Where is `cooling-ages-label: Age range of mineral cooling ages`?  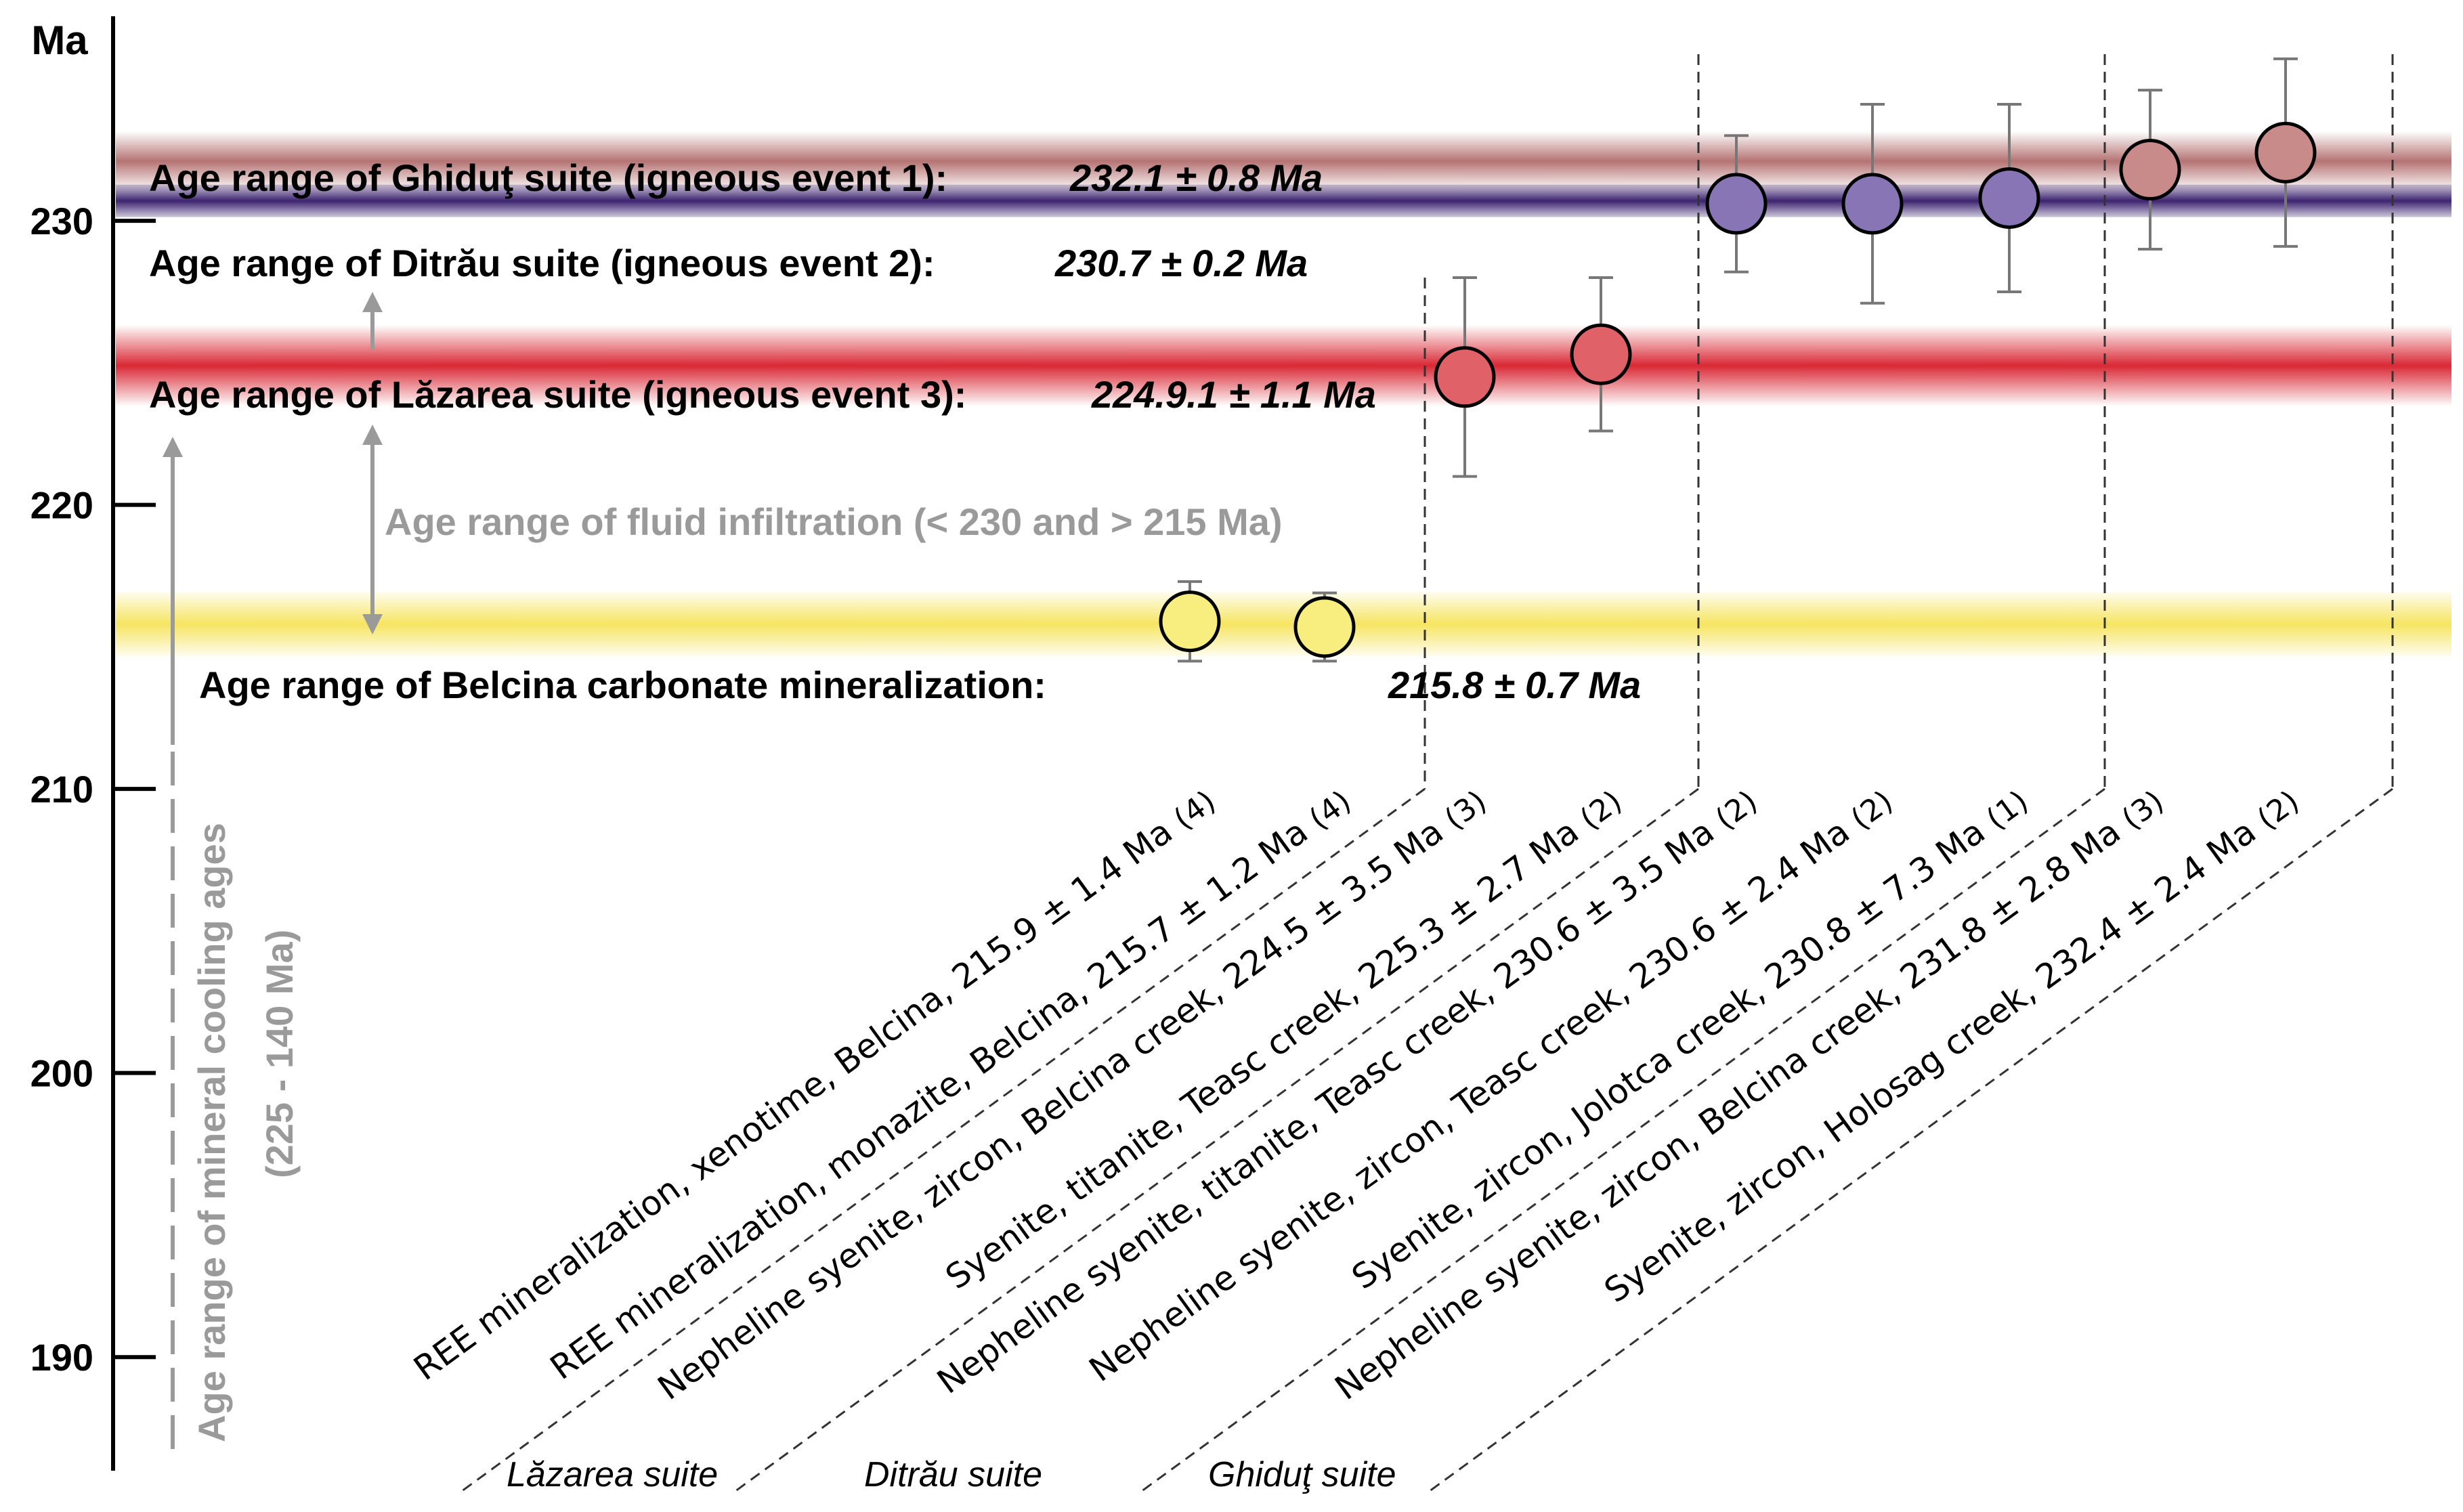
cooling-ages-label: Age range of mineral cooling ages is located at coordinates (211, 1132).